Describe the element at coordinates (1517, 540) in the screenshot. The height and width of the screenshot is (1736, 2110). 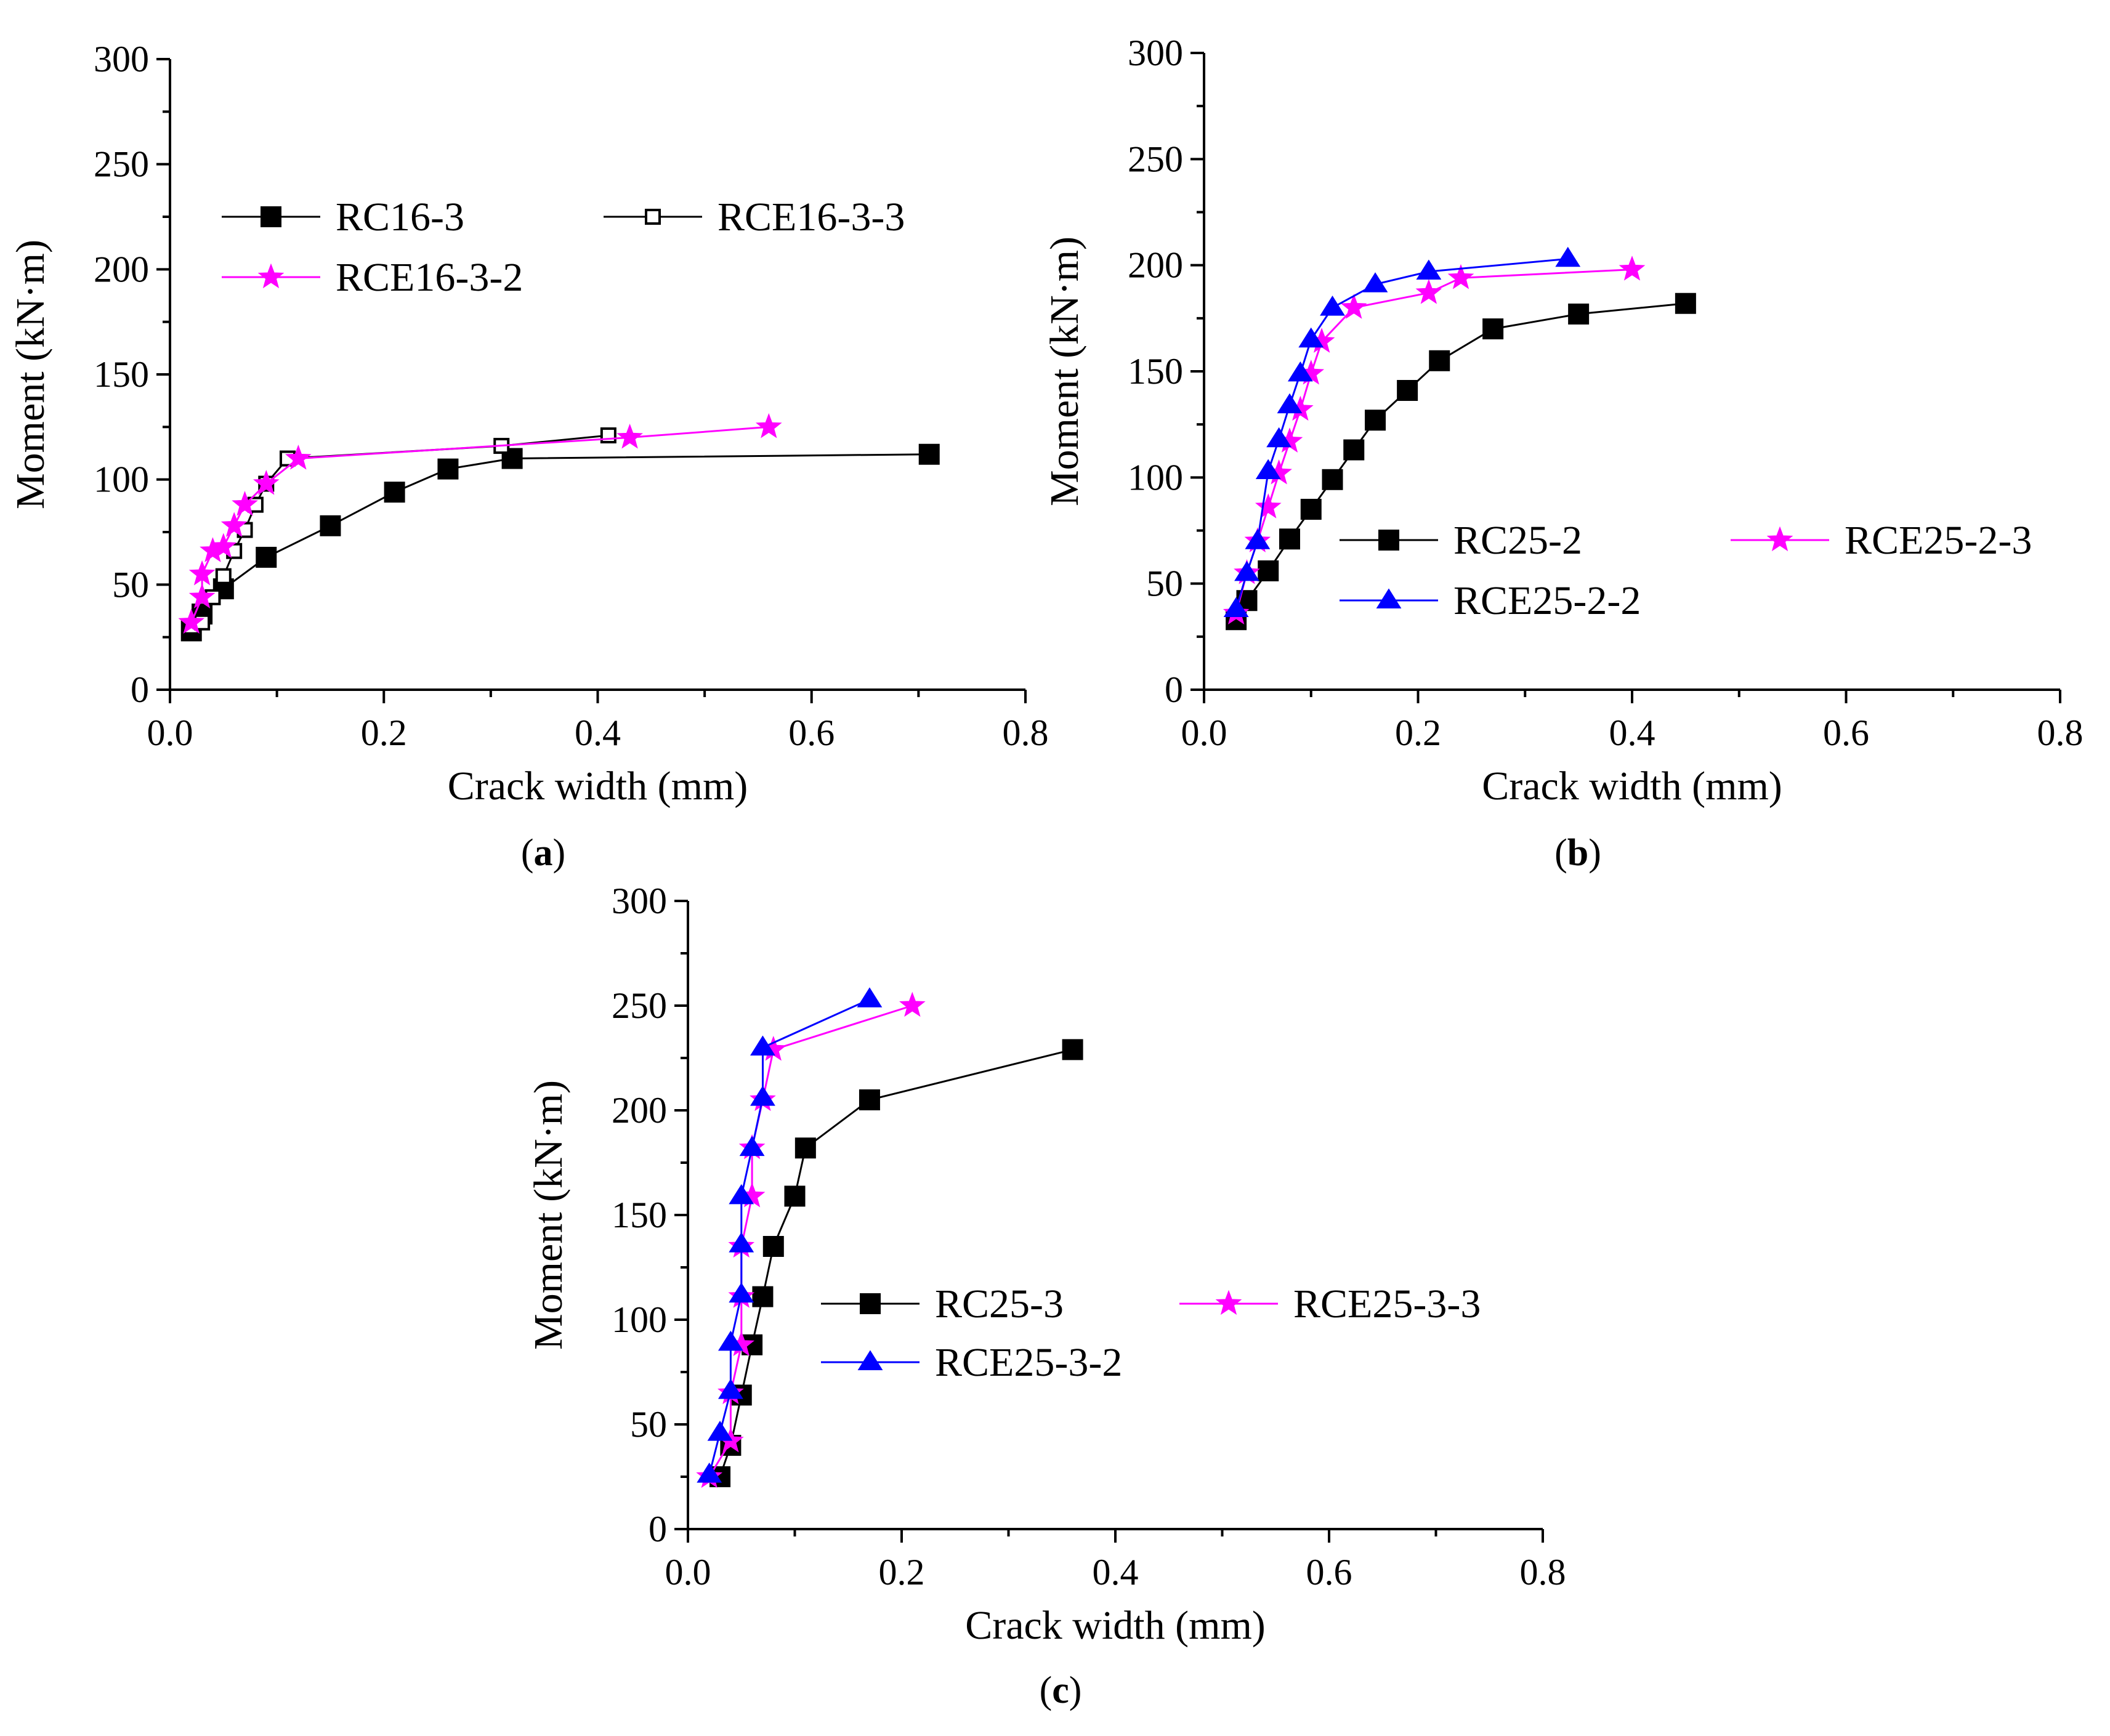
I see `legend-label: RC25-2` at that location.